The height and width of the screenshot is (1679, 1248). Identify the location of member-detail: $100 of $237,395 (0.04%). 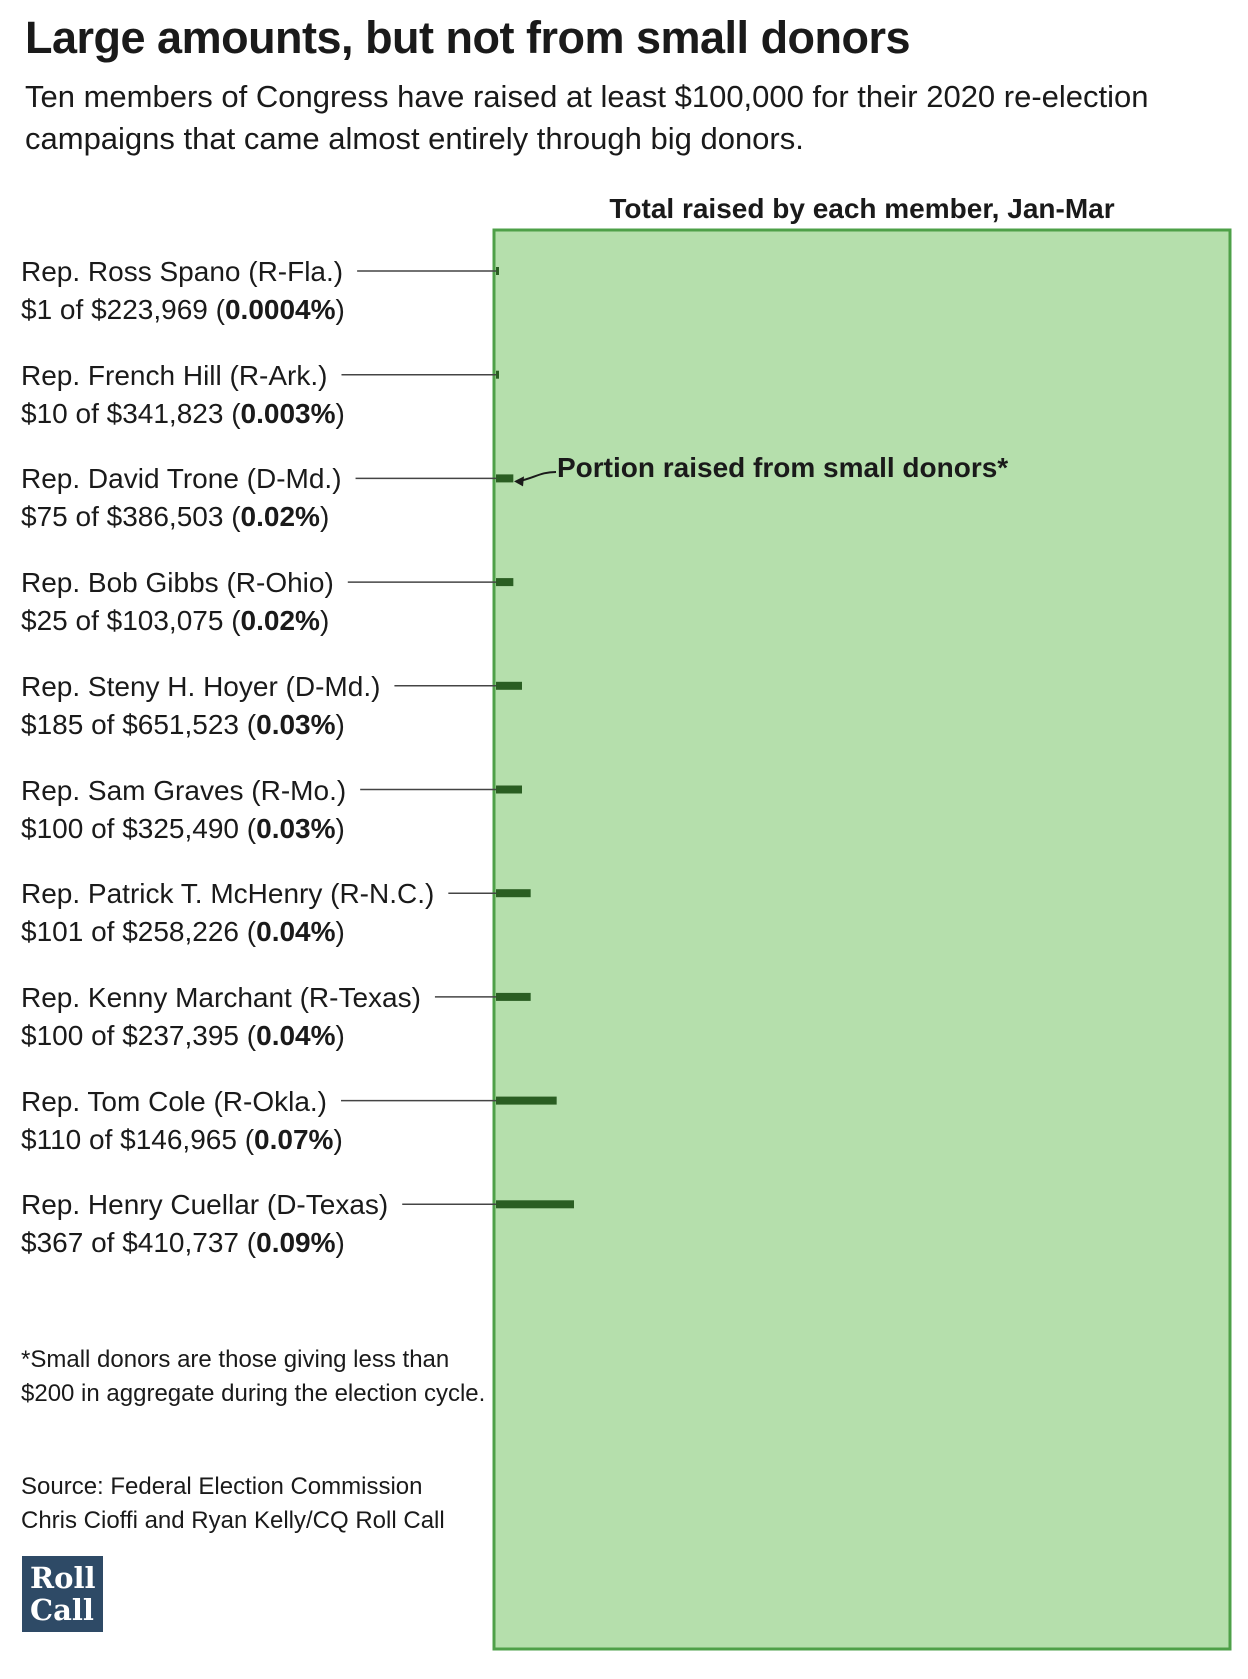
(183, 1035).